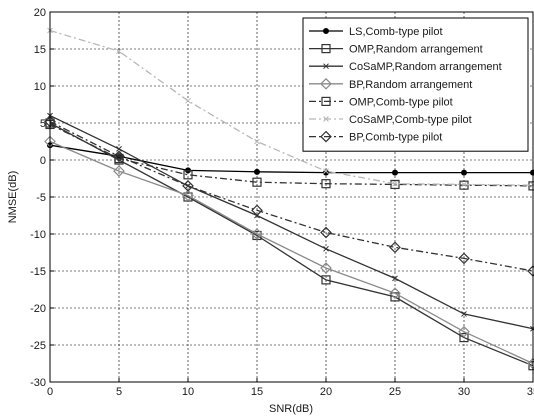 This screenshot has width=534, height=416. Describe the element at coordinates (395, 138) in the screenshot. I see `legend-label: BP,Comb-type pilot` at that location.